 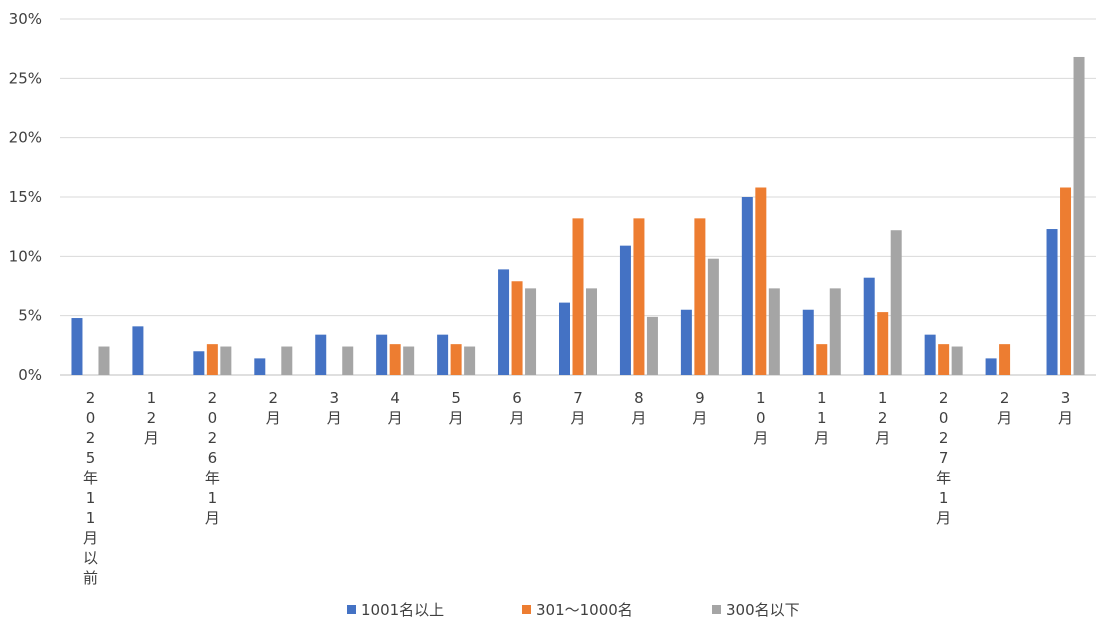 What do you see at coordinates (30, 375) in the screenshot?
I see `y-tick-label: 0%` at bounding box center [30, 375].